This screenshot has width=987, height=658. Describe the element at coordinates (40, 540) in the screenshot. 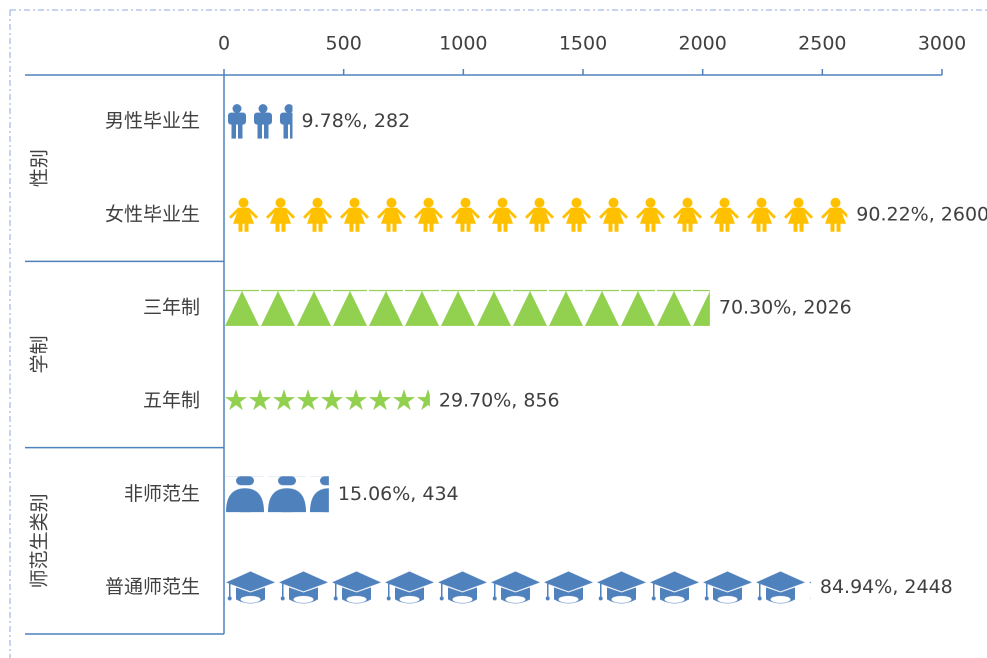

I see `group-label: 师范生类别` at that location.